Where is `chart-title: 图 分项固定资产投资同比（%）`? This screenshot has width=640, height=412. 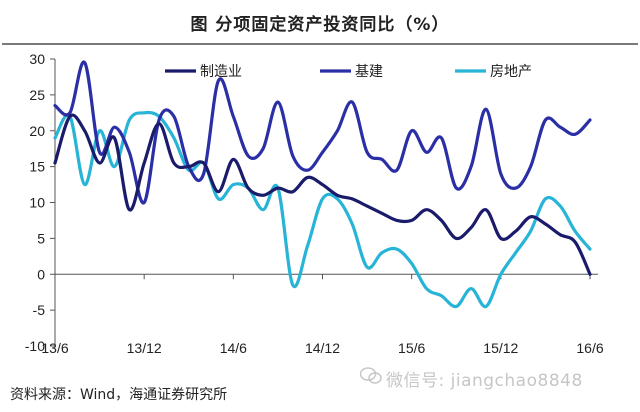
chart-title: 图 分项固定资产投资同比（%） is located at coordinates (320, 25).